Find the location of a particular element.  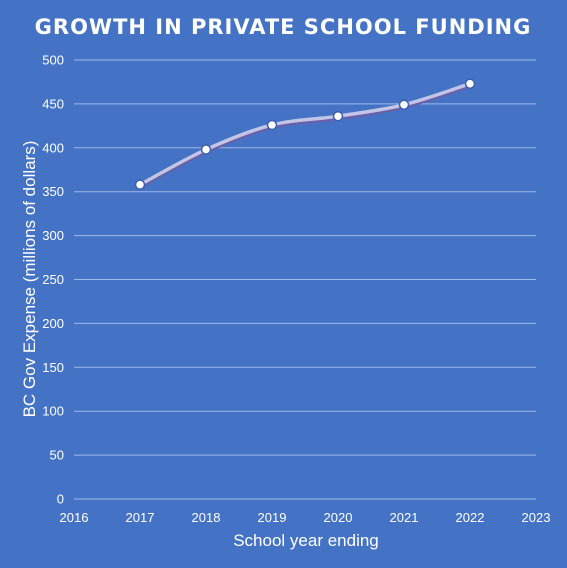

y-tick-label: 350 is located at coordinates (53, 191).